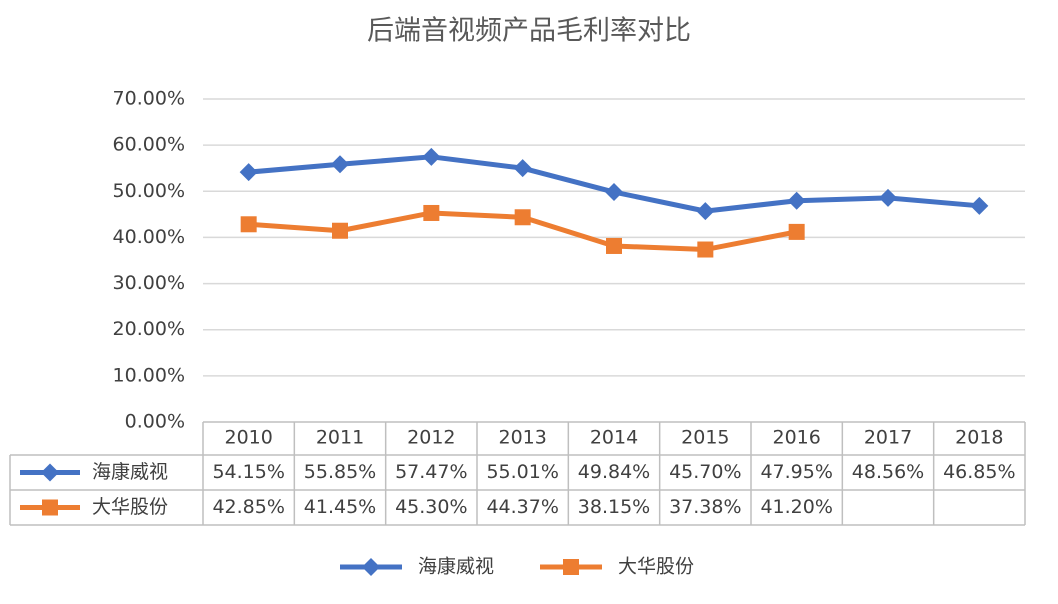 Image resolution: width=1058 pixels, height=604 pixels. What do you see at coordinates (248, 472) in the screenshot?
I see `data-label: 54.15%` at bounding box center [248, 472].